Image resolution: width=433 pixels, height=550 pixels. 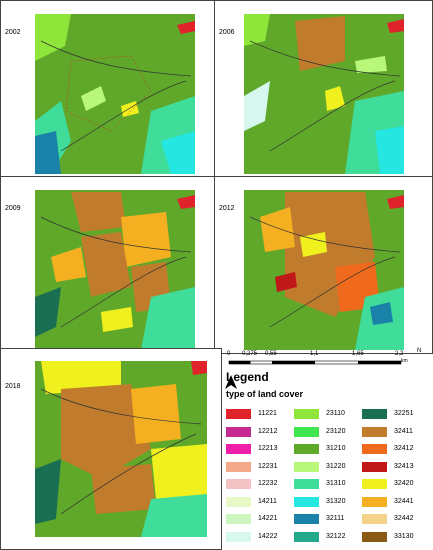 What do you see at coordinates (267, 413) in the screenshot?
I see `legend-code: 11221` at bounding box center [267, 413].